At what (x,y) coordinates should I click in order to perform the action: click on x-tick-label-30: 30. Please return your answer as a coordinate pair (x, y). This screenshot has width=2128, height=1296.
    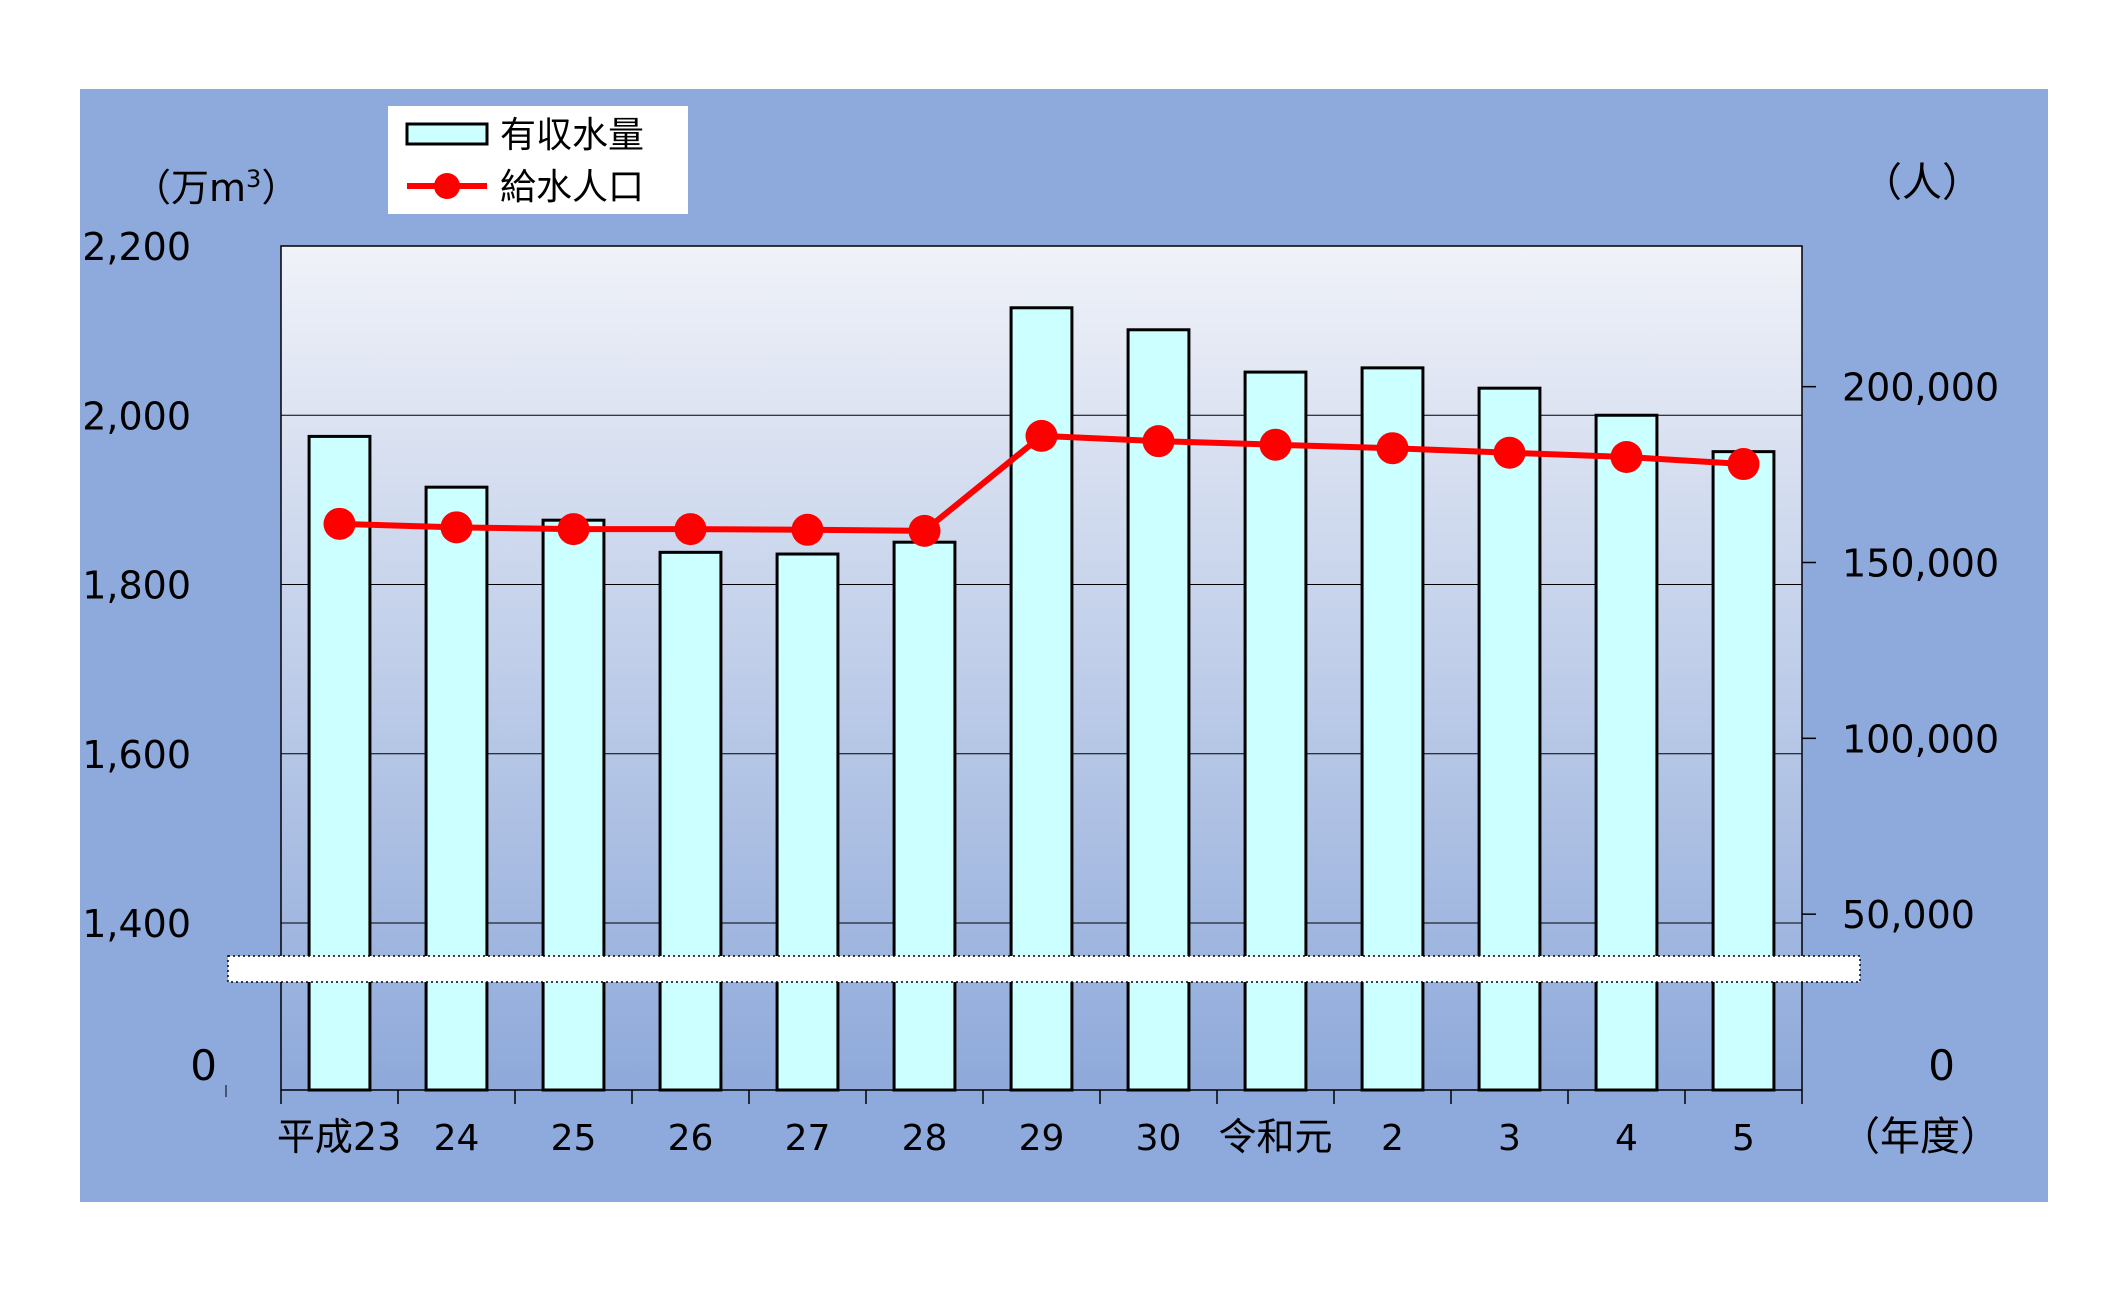
    Looking at the image, I should click on (1159, 1138).